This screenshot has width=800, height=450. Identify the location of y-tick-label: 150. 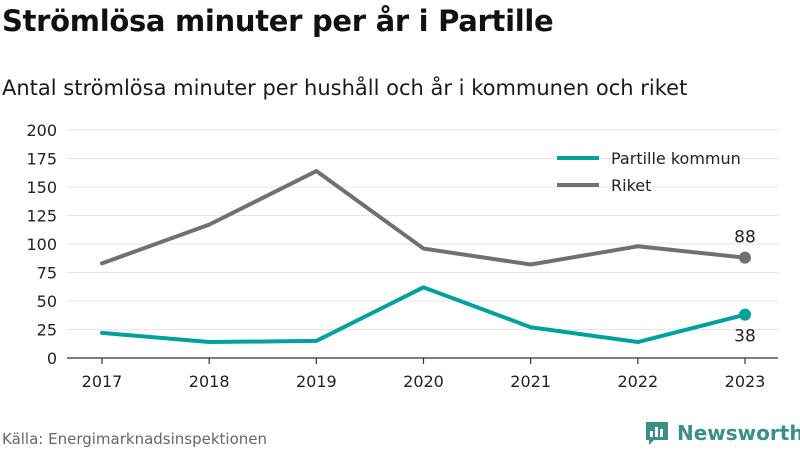
(41, 187).